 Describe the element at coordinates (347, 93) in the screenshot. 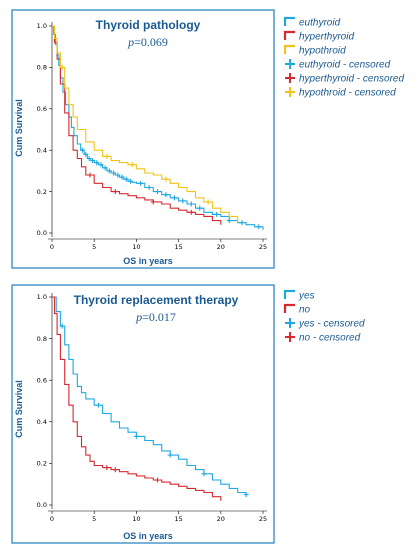

I see `legend-label: hypothroid - censored` at that location.